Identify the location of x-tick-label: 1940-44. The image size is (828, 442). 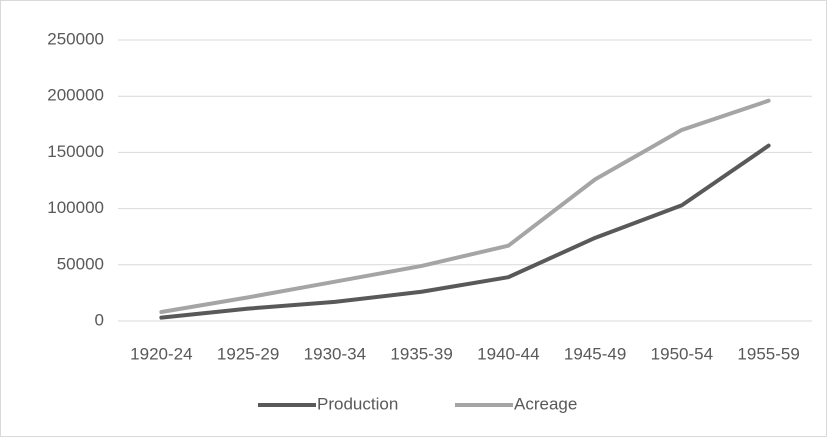
(508, 353).